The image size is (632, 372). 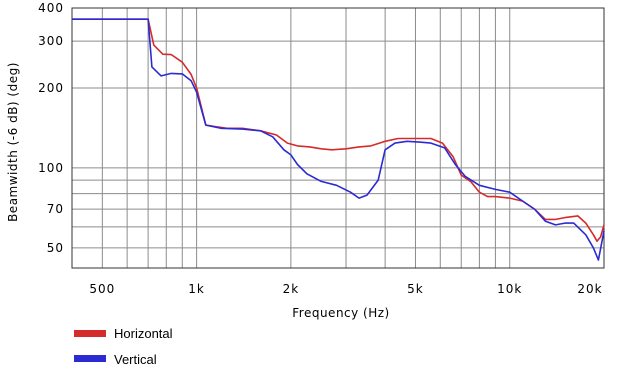 What do you see at coordinates (51, 41) in the screenshot?
I see `y-tick-label: 300` at bounding box center [51, 41].